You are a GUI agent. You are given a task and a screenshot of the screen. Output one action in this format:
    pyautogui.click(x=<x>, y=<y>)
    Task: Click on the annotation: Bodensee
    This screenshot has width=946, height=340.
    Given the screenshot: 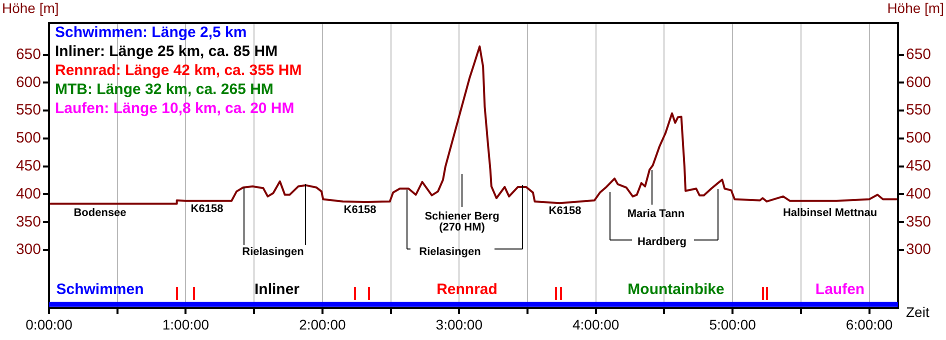 What is the action you would take?
    pyautogui.click(x=100, y=213)
    